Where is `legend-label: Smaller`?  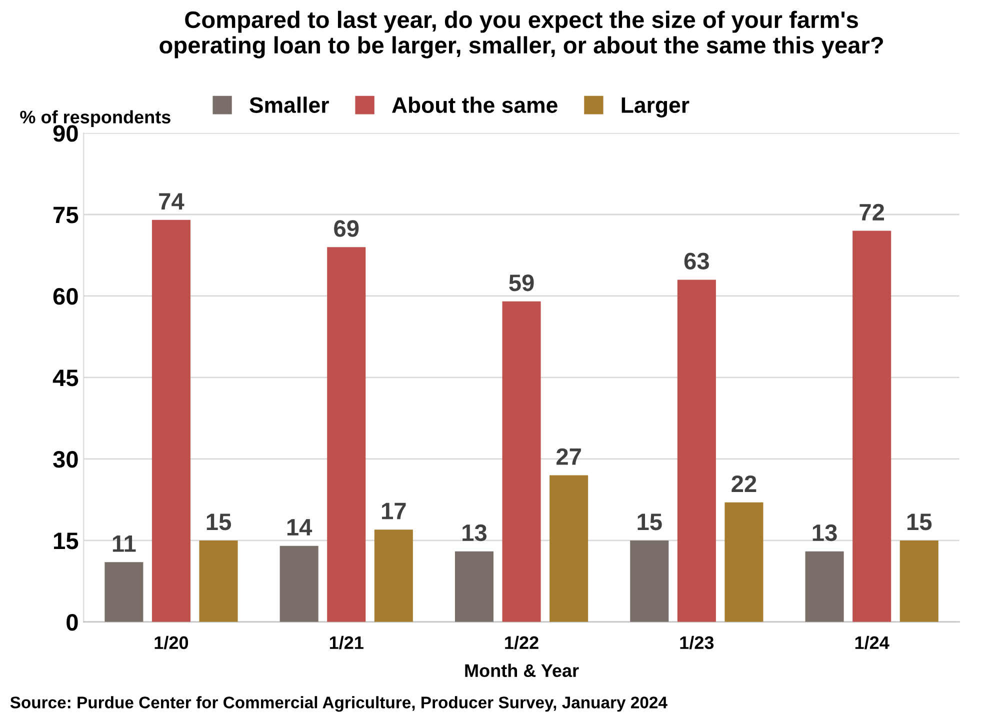 legend-label: Smaller is located at coordinates (289, 104).